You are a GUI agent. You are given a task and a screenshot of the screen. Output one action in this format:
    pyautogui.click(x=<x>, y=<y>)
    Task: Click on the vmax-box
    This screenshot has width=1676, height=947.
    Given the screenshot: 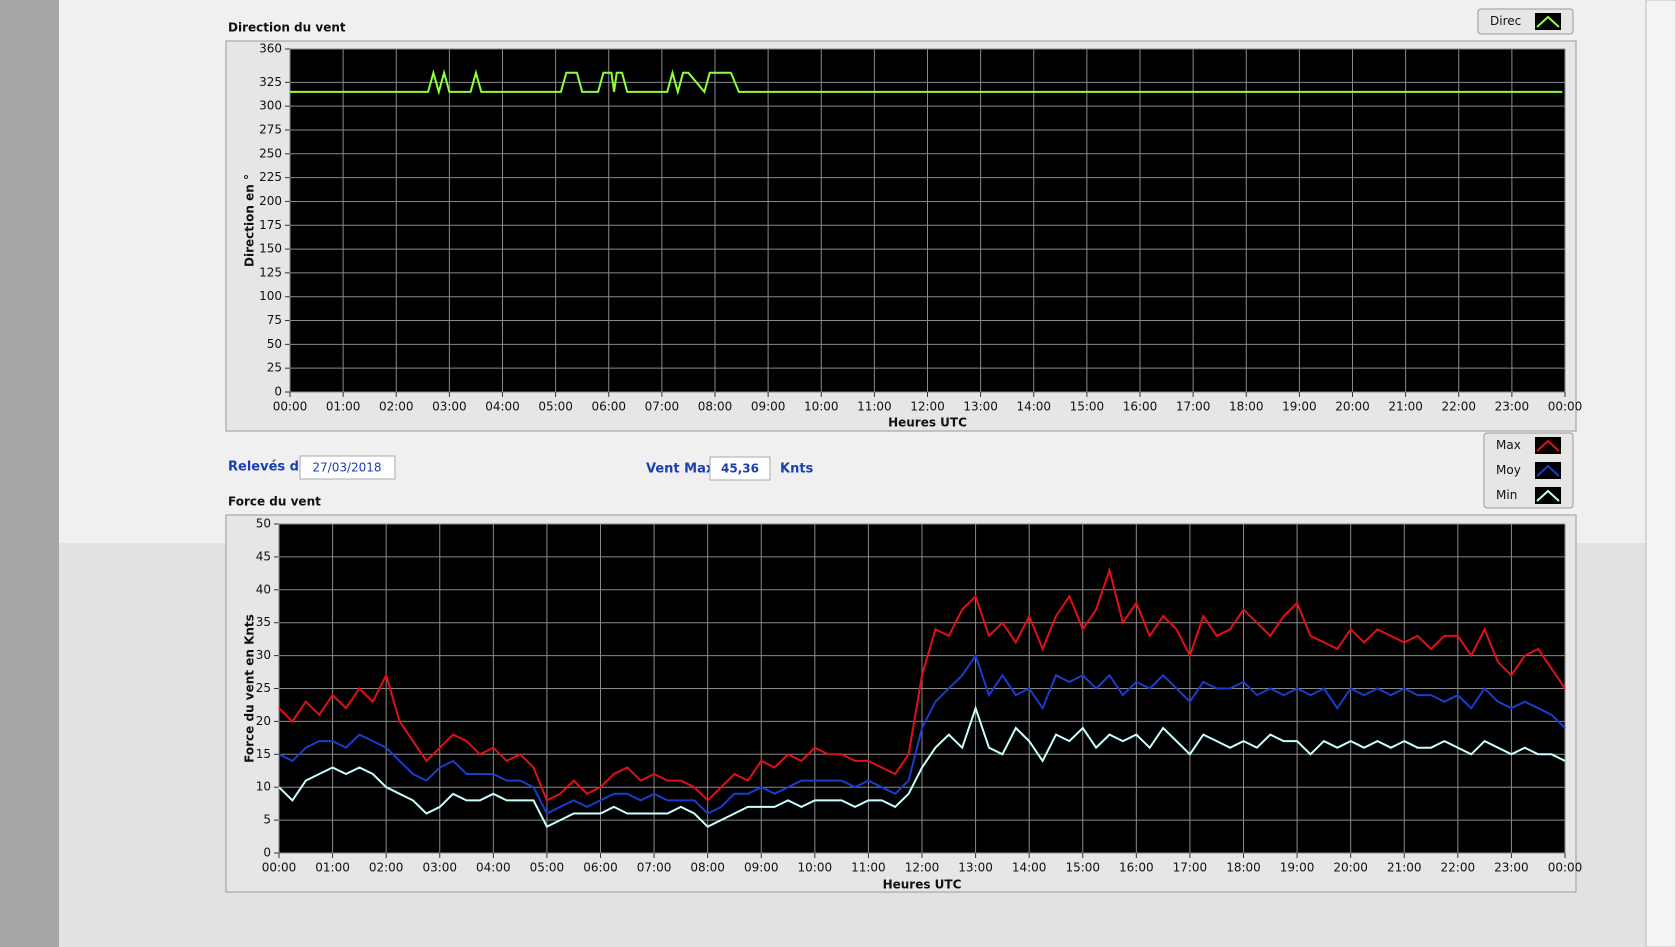 What is the action you would take?
    pyautogui.click(x=740, y=468)
    